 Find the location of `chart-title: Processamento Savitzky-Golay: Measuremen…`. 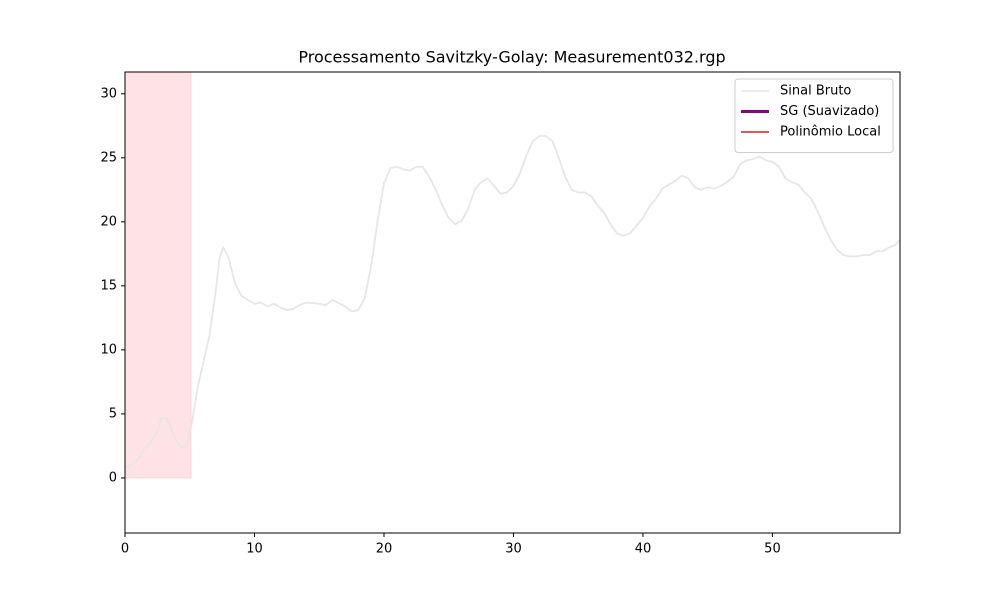

chart-title: Processamento Savitzky-Golay: Measuremen… is located at coordinates (511, 57).